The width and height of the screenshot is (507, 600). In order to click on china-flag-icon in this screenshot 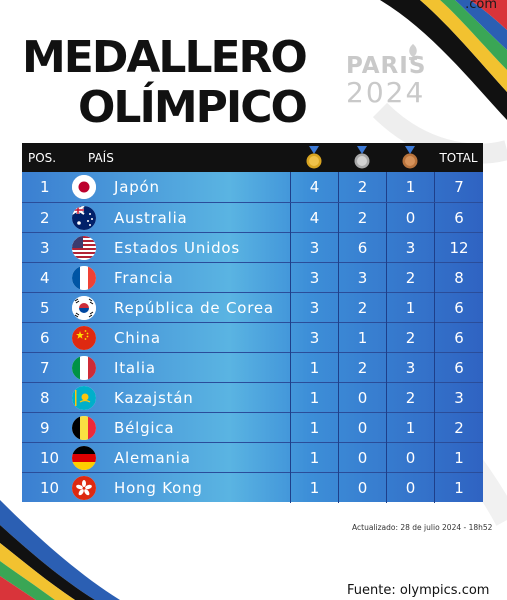, I will do `click(84, 337)`.